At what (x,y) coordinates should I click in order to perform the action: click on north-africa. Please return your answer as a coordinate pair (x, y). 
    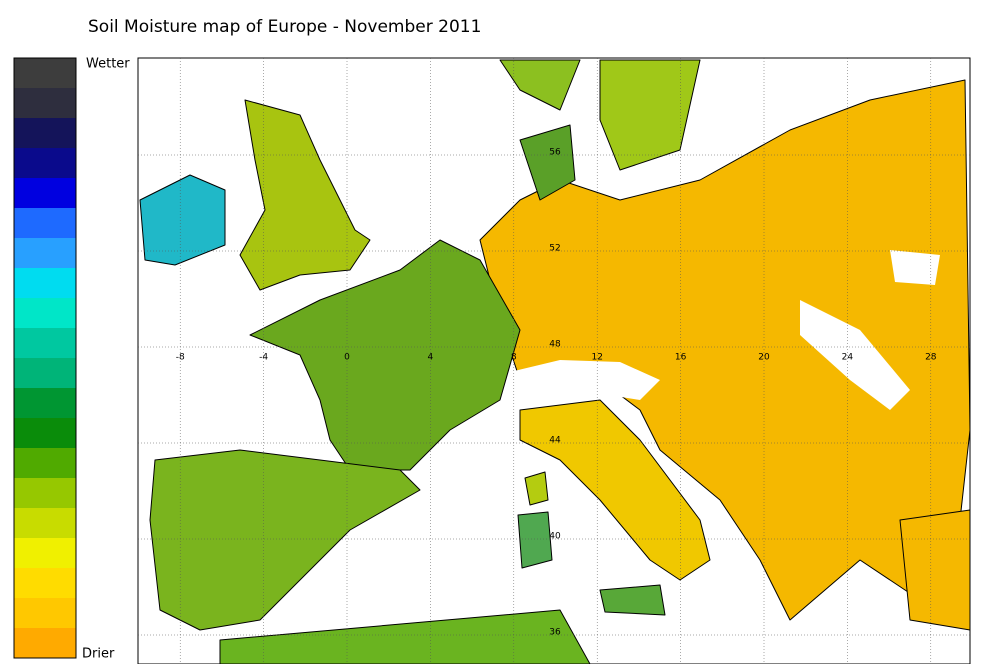
    Looking at the image, I should click on (405, 636).